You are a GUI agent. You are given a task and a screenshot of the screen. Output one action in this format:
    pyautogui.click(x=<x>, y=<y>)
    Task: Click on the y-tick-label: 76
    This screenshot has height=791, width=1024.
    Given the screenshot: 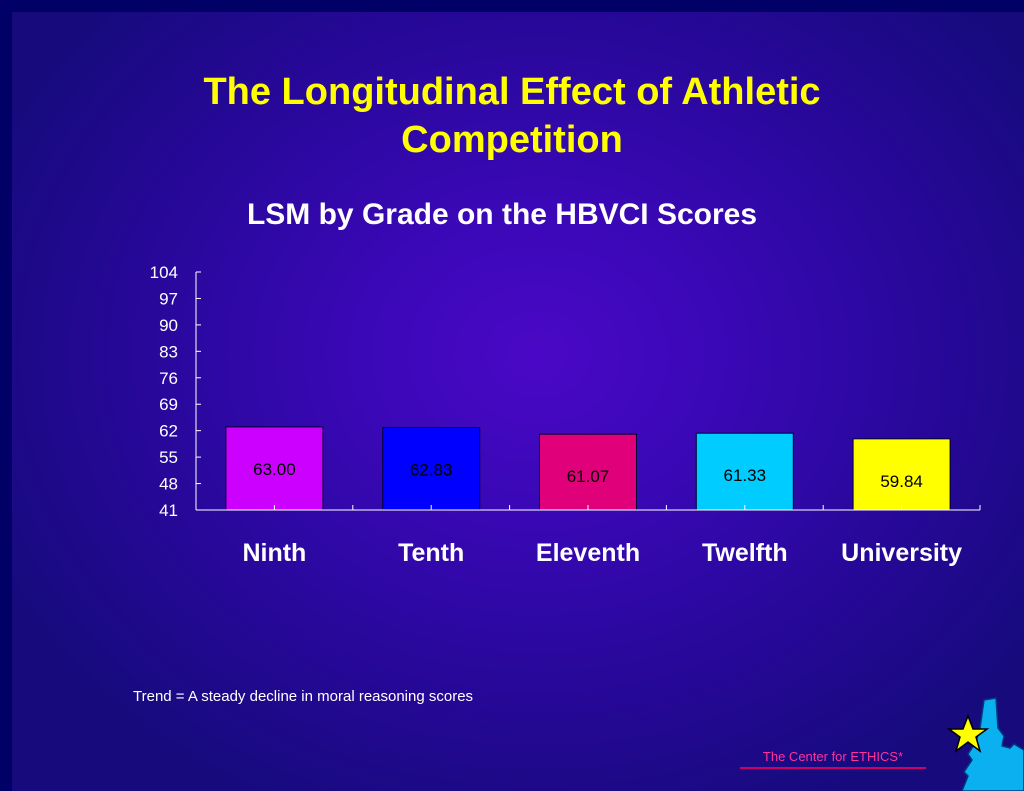 What is the action you would take?
    pyautogui.click(x=168, y=378)
    